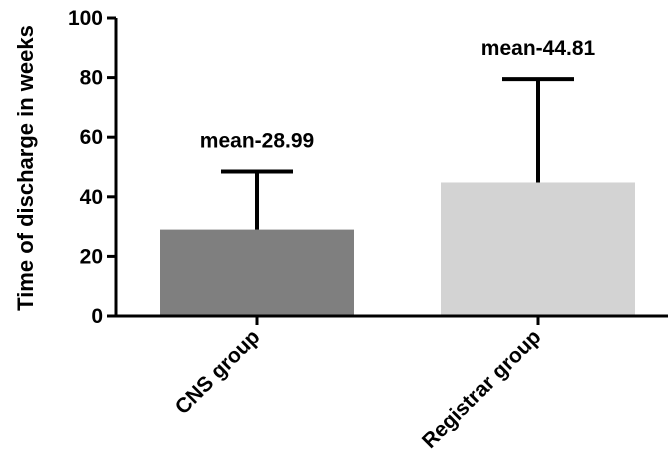  Describe the element at coordinates (538, 249) in the screenshot. I see `bar-registrar-group` at that location.